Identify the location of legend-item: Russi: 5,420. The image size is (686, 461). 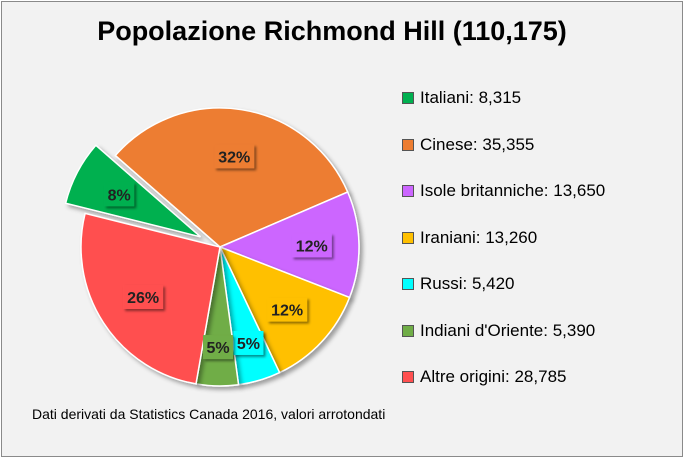
(503, 284).